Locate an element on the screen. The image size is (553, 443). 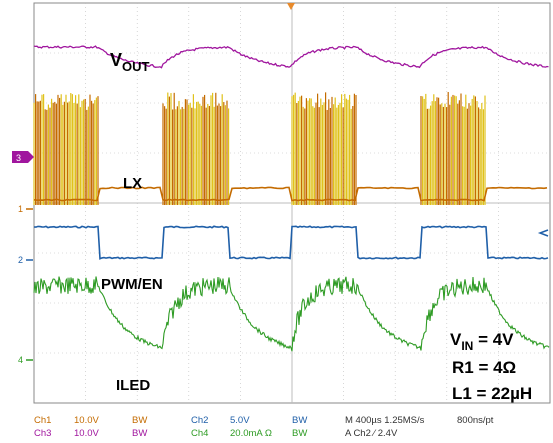
ch3-bw-icon: BW is located at coordinates (139, 433).